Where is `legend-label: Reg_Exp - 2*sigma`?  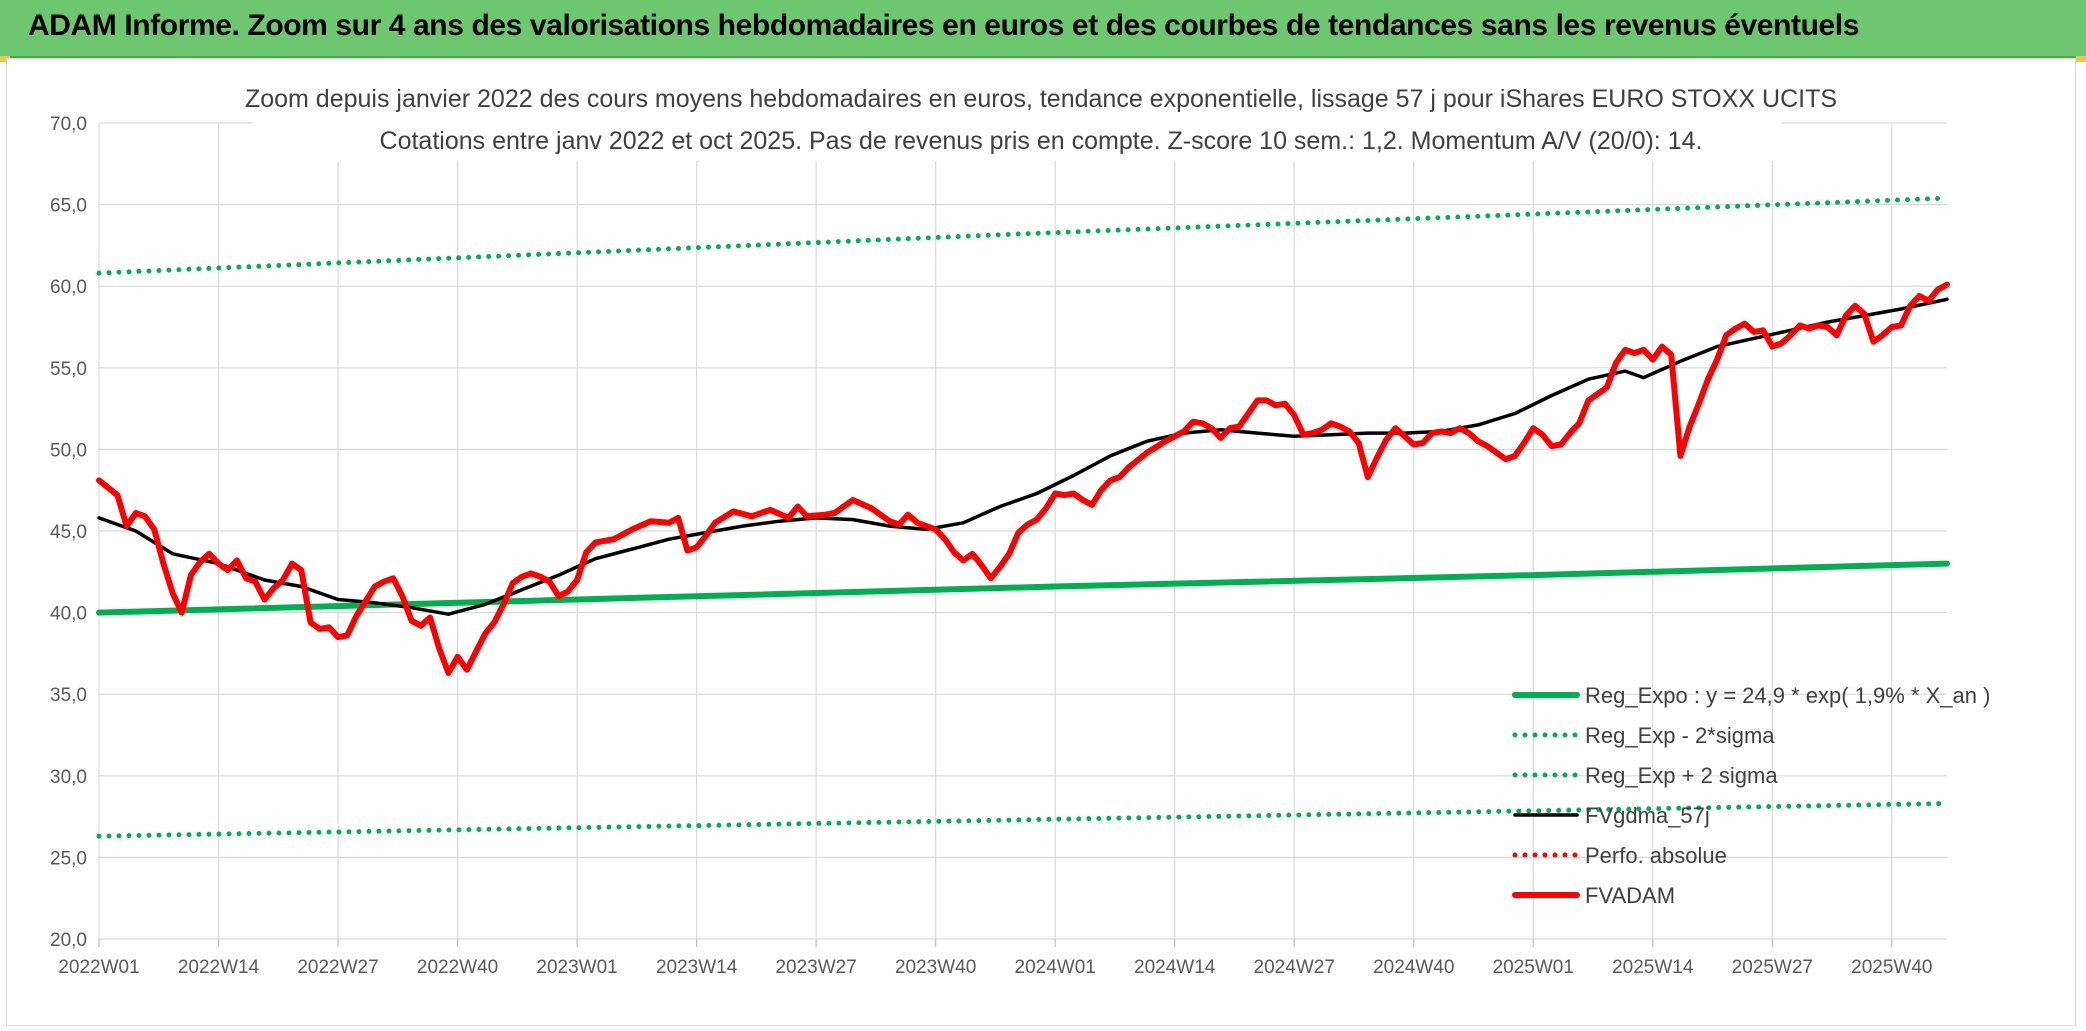
legend-label: Reg_Exp - 2*sigma is located at coordinates (1680, 735).